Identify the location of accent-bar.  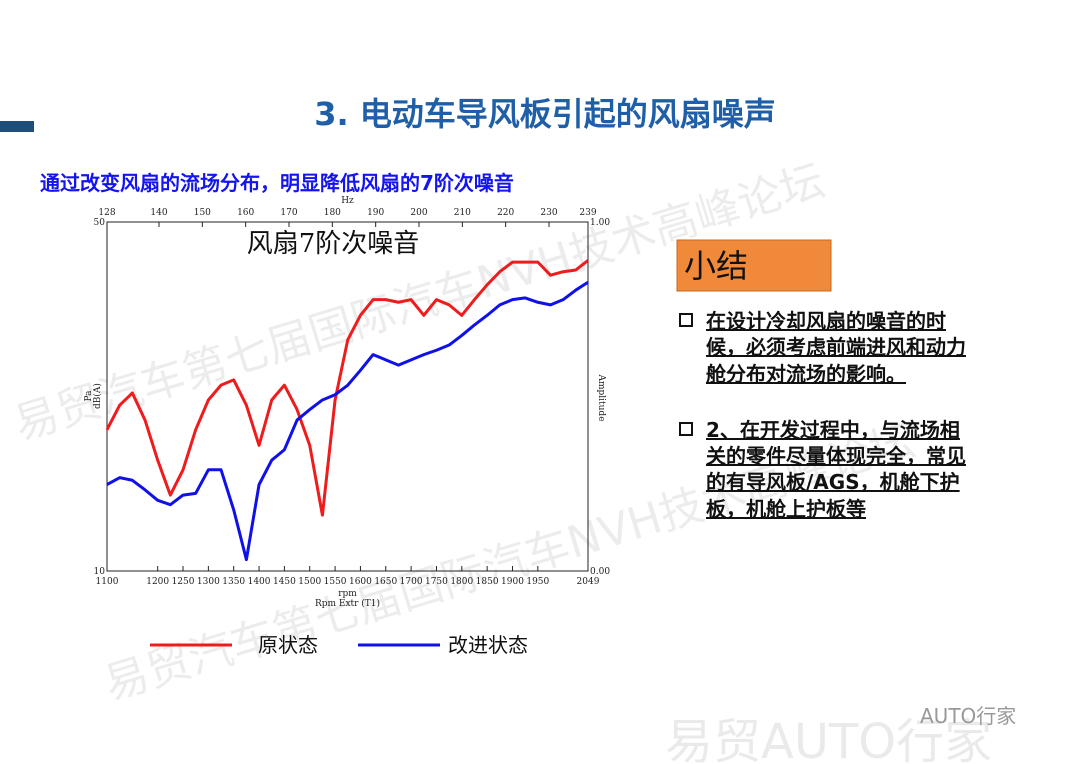
(17, 126).